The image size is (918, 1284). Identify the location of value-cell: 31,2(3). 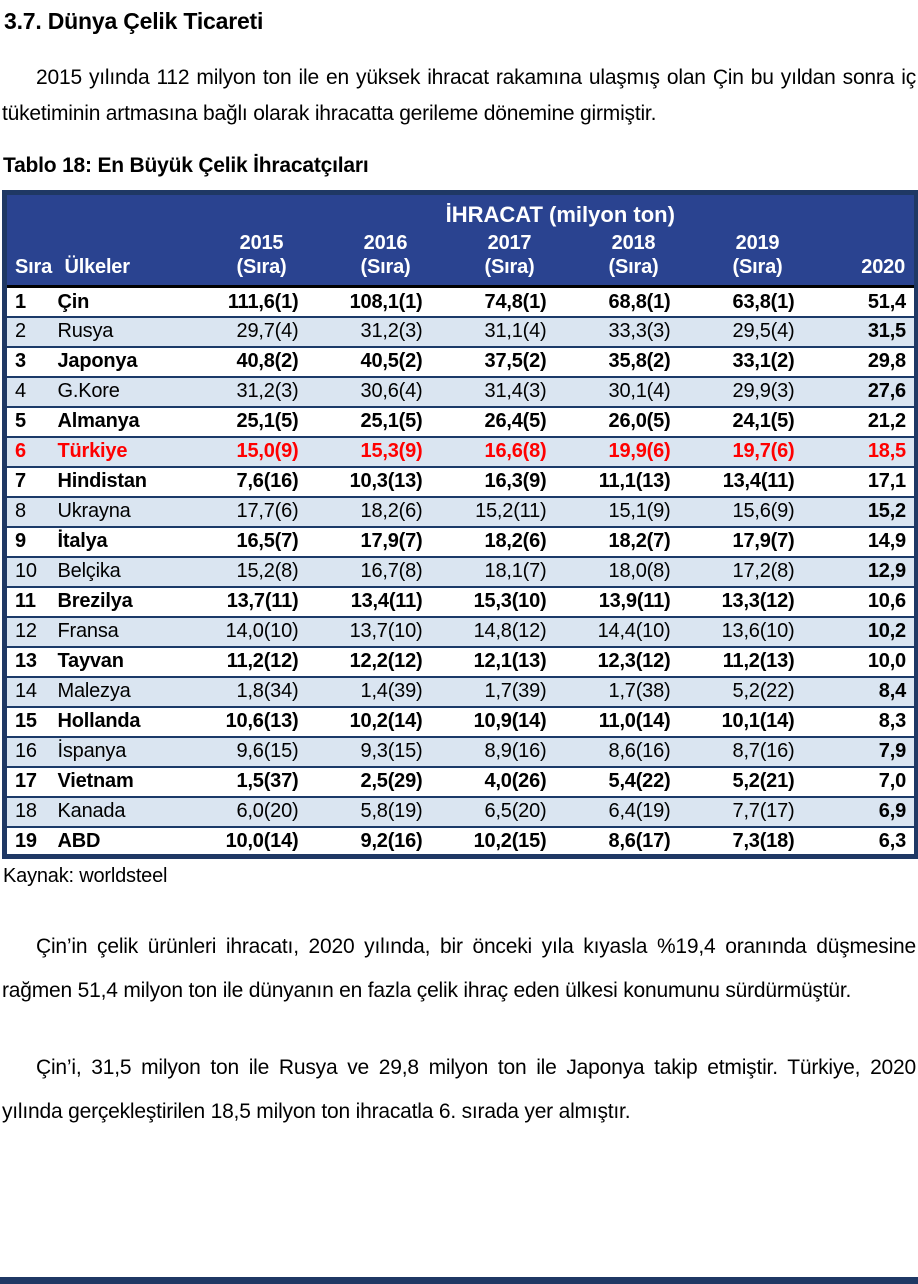
(268, 392).